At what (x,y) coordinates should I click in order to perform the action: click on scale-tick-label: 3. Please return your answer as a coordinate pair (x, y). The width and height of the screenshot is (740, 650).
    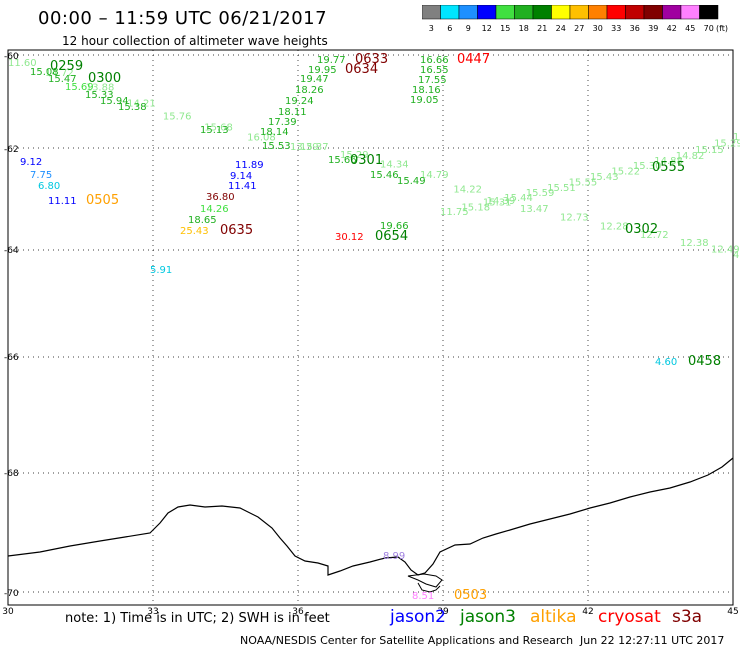
    Looking at the image, I should click on (431, 28).